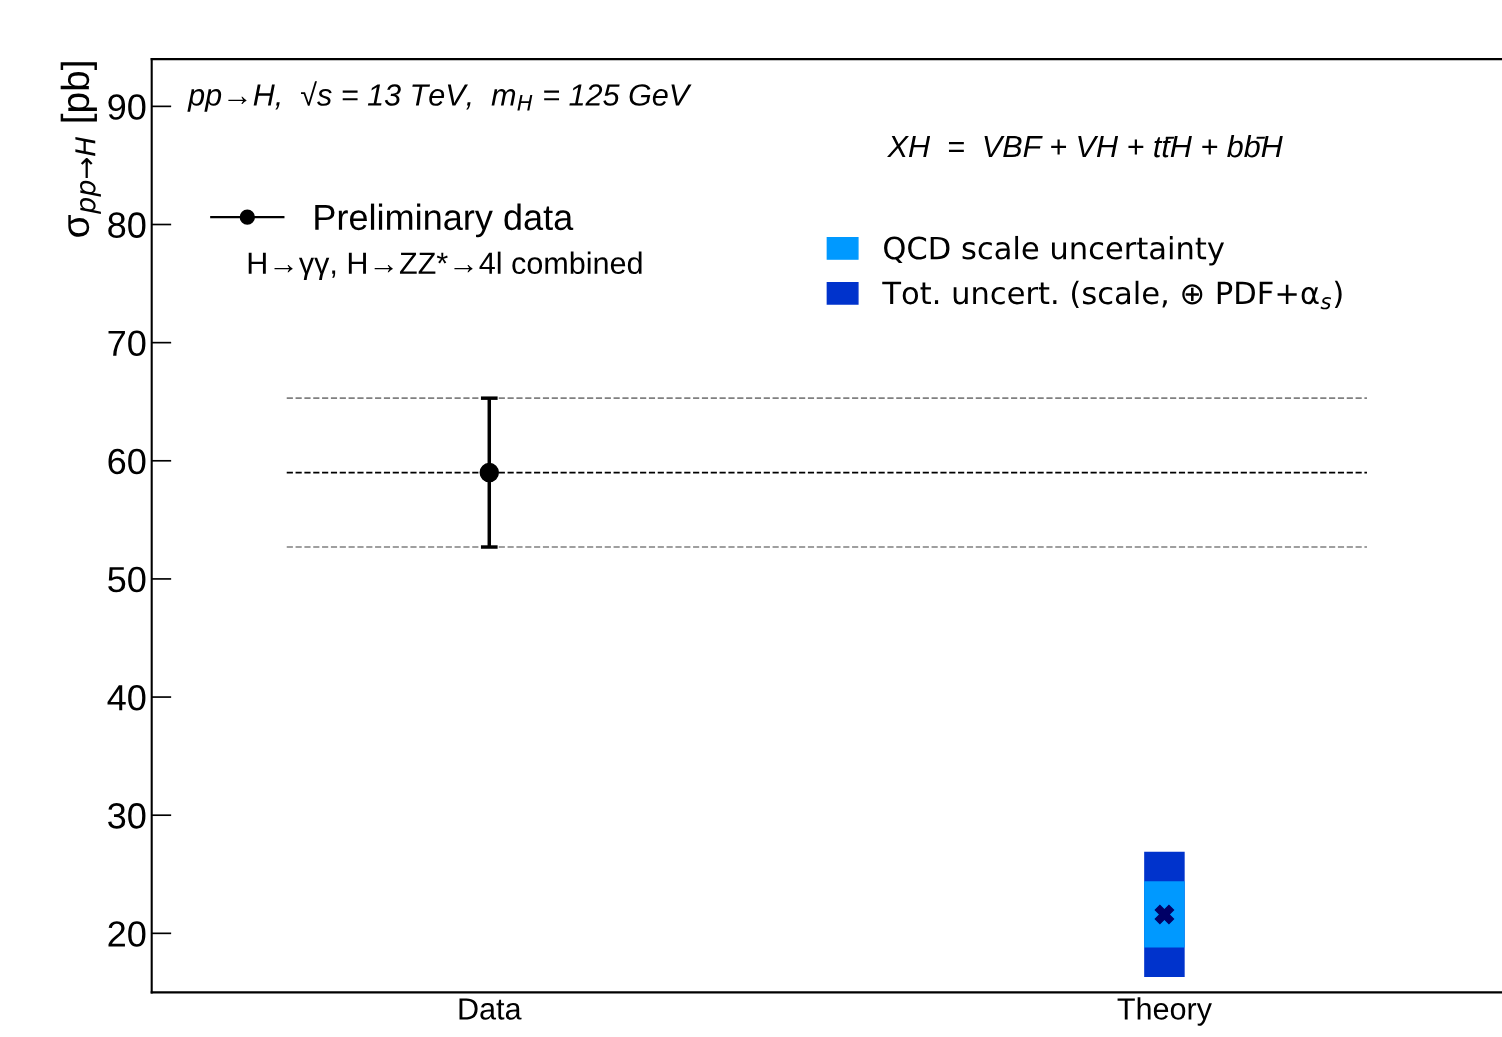 The width and height of the screenshot is (1502, 1037). What do you see at coordinates (80, 149) in the screenshot?
I see `y-axis-title: σ$_{pp→H}$ [pb]` at bounding box center [80, 149].